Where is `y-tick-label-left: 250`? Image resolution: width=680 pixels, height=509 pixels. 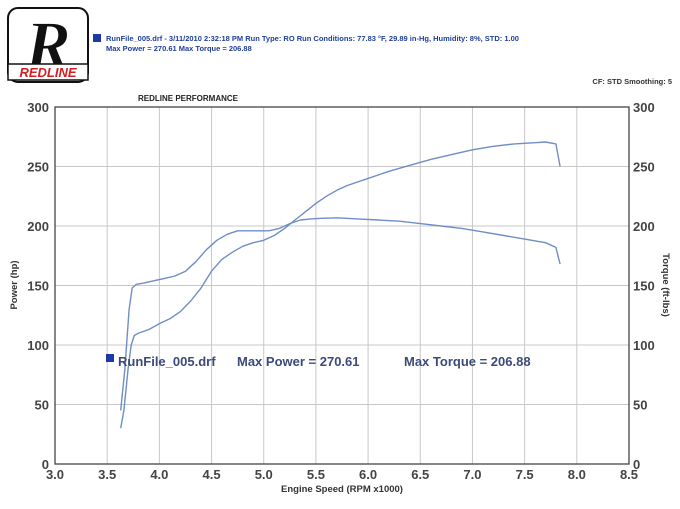
y-tick-label-left: 250 is located at coordinates (38, 167).